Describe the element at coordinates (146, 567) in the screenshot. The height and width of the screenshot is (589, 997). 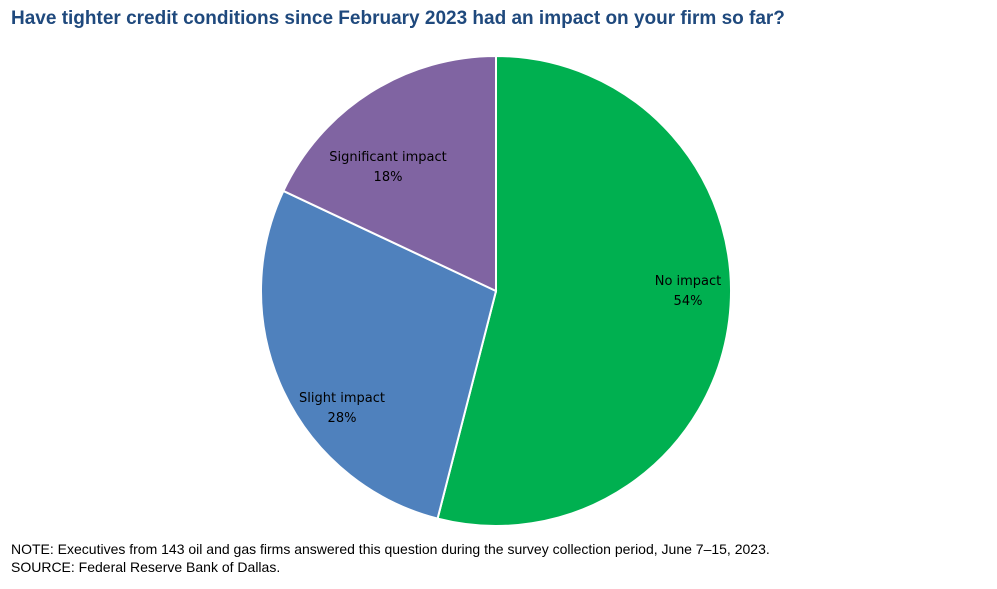
I see `chart-source: SOURCE: Federal Reserve Bank of Dallas.` at that location.